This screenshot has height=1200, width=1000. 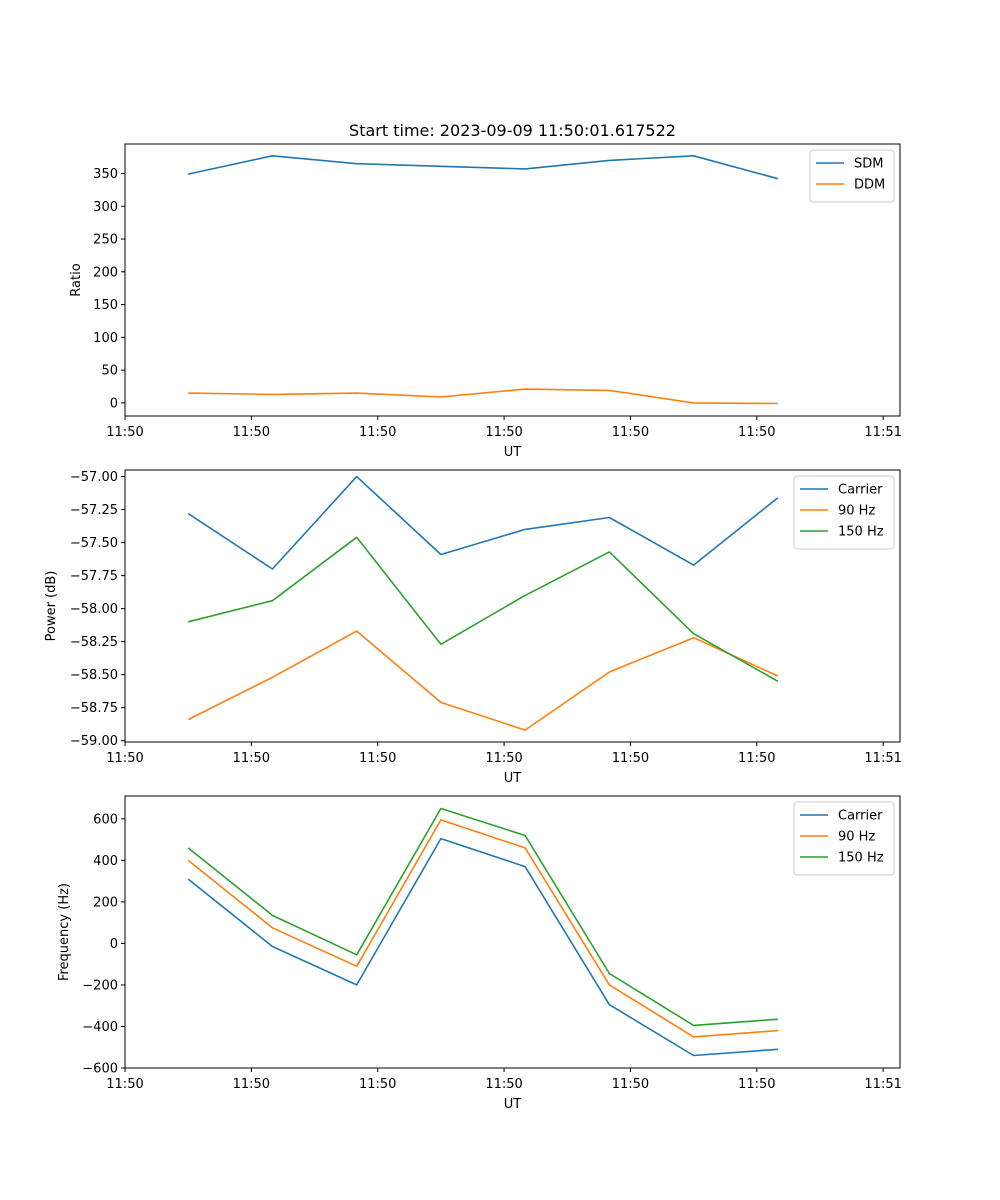 I want to click on power-y-tick-label: −58.00, so click(x=94, y=609).